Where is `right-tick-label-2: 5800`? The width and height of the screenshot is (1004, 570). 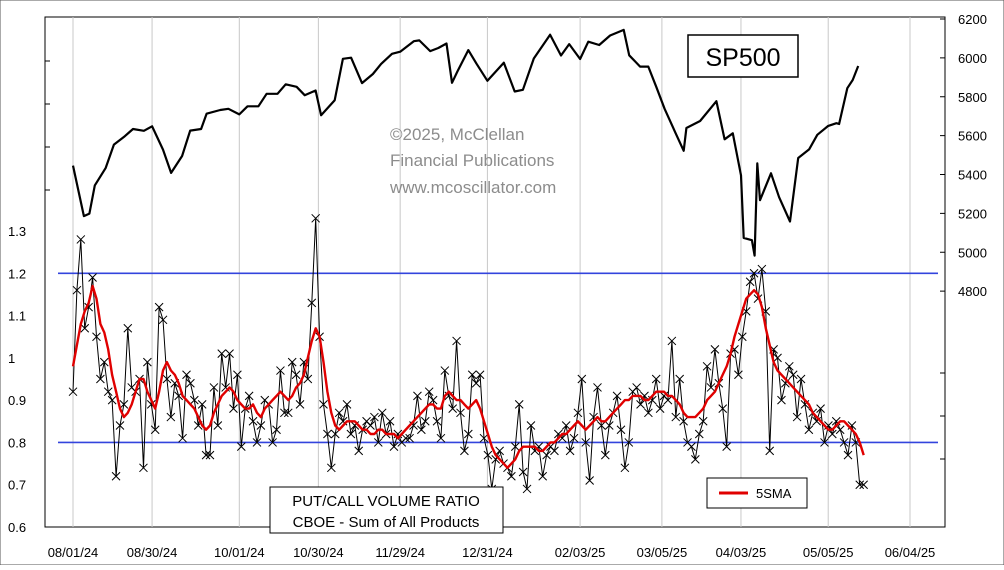 right-tick-label-2: 5800 is located at coordinates (972, 97).